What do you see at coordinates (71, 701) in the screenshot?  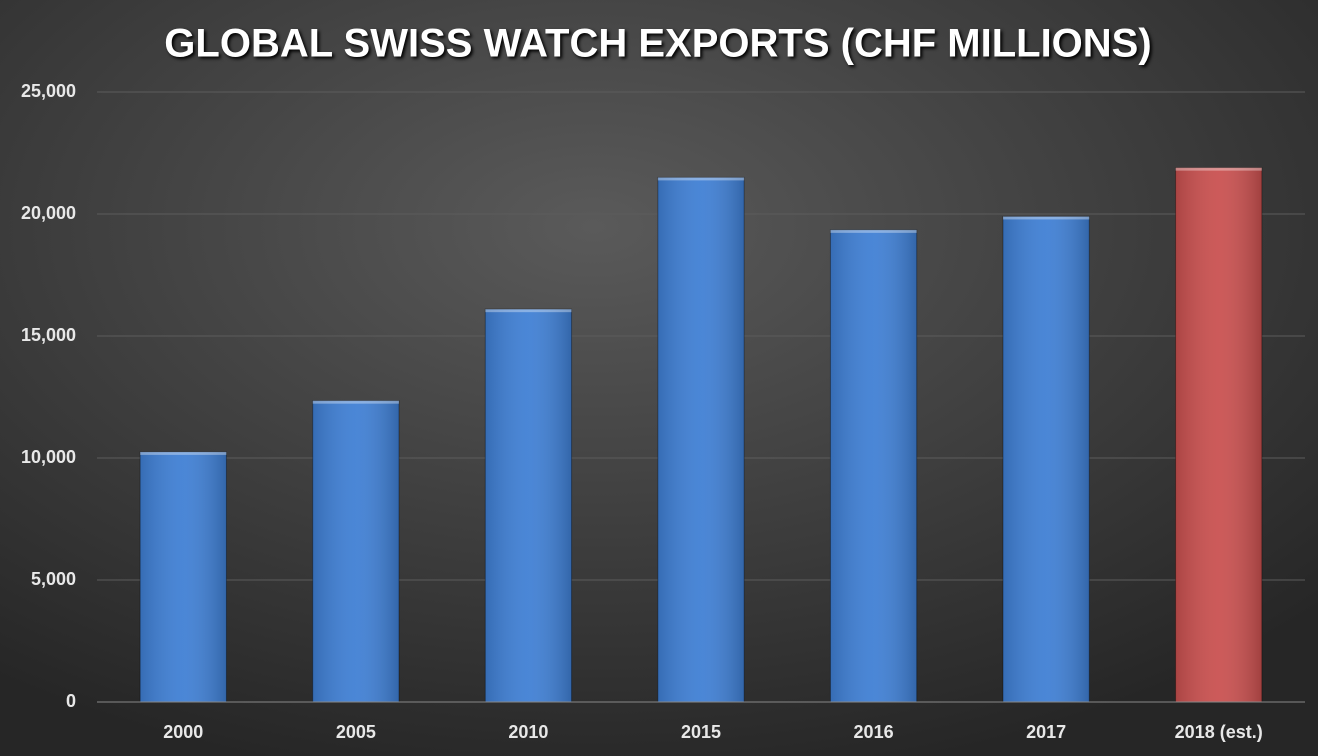 I see `y-tick-label: 0` at bounding box center [71, 701].